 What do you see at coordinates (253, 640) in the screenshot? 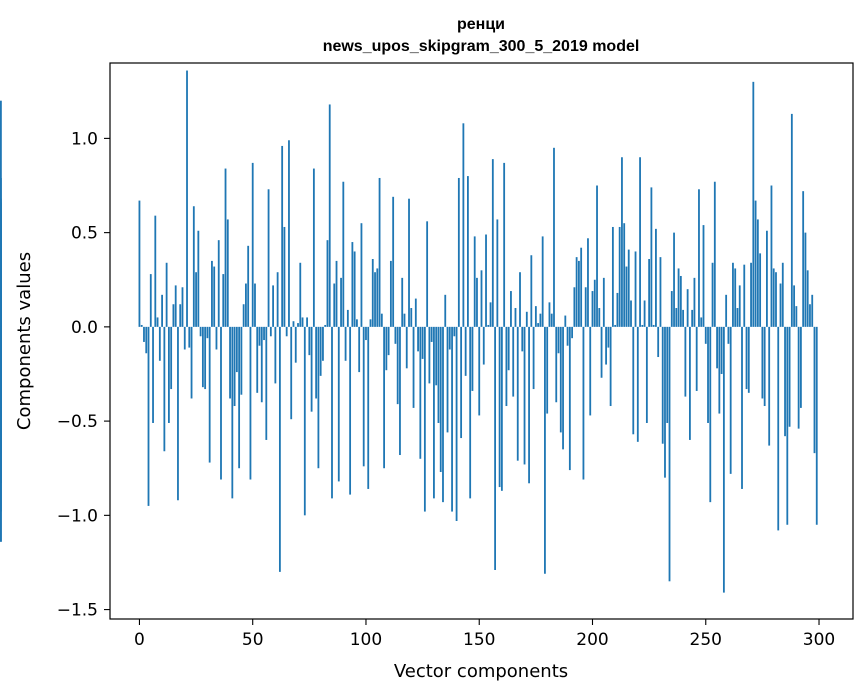
I see `x-tick-label: 50` at bounding box center [253, 640].